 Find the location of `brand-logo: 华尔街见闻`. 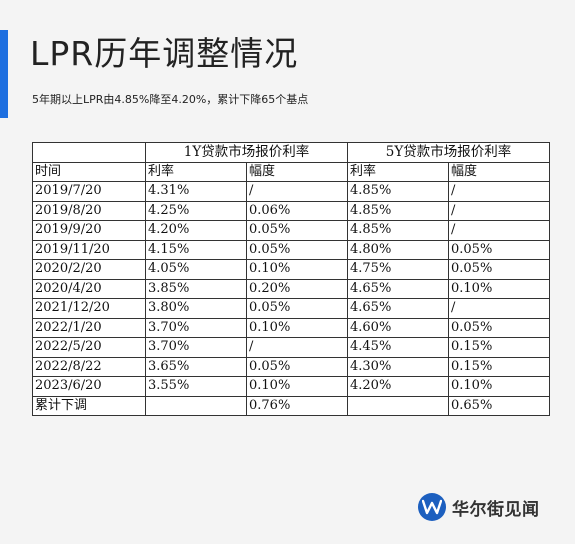

brand-logo: 华尔街见闻 is located at coordinates (479, 507).